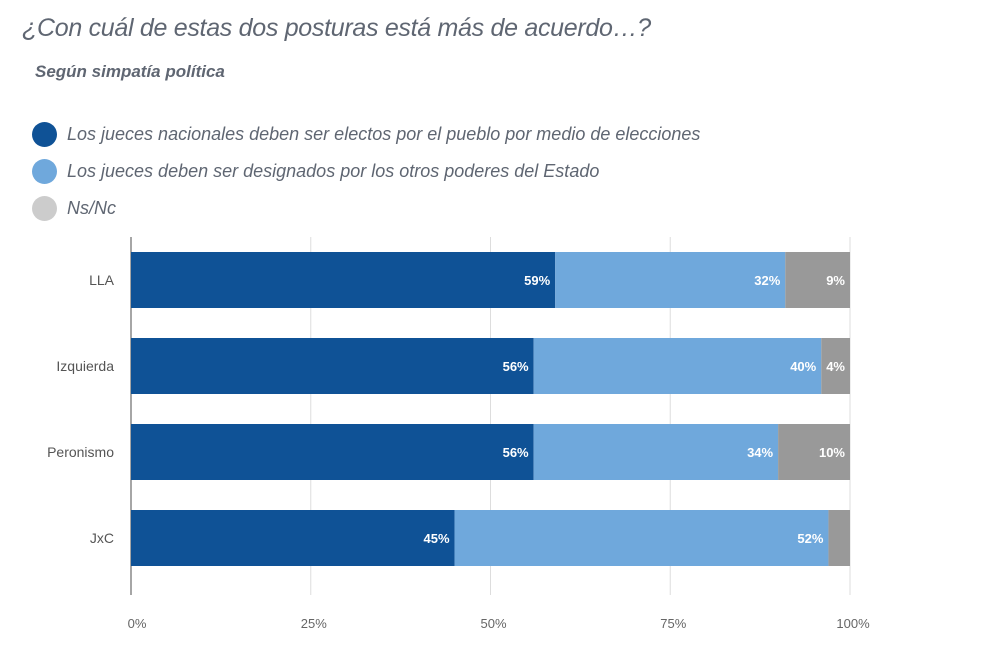 This screenshot has height=653, width=1000. What do you see at coordinates (810, 538) in the screenshot?
I see `data-label: 52%` at bounding box center [810, 538].